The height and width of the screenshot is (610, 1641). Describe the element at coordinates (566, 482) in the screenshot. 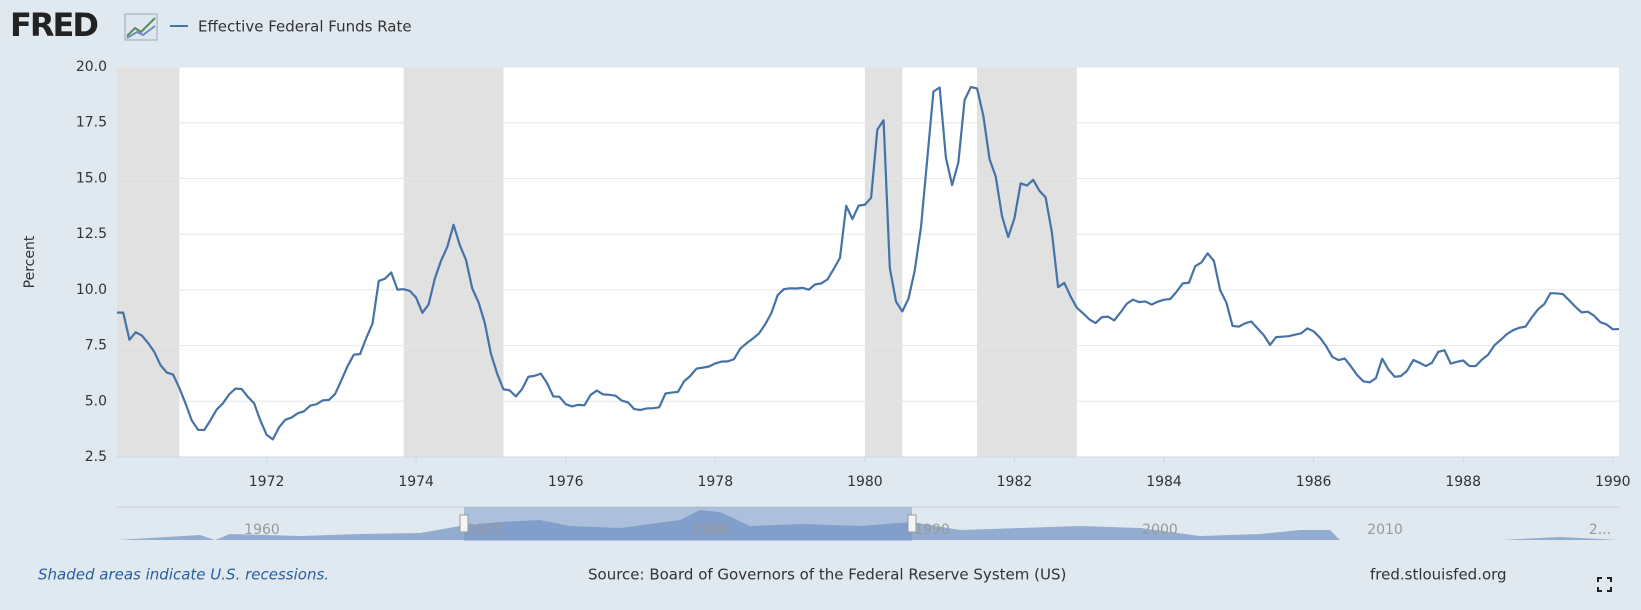

I see `x-tick-label: 1976` at that location.